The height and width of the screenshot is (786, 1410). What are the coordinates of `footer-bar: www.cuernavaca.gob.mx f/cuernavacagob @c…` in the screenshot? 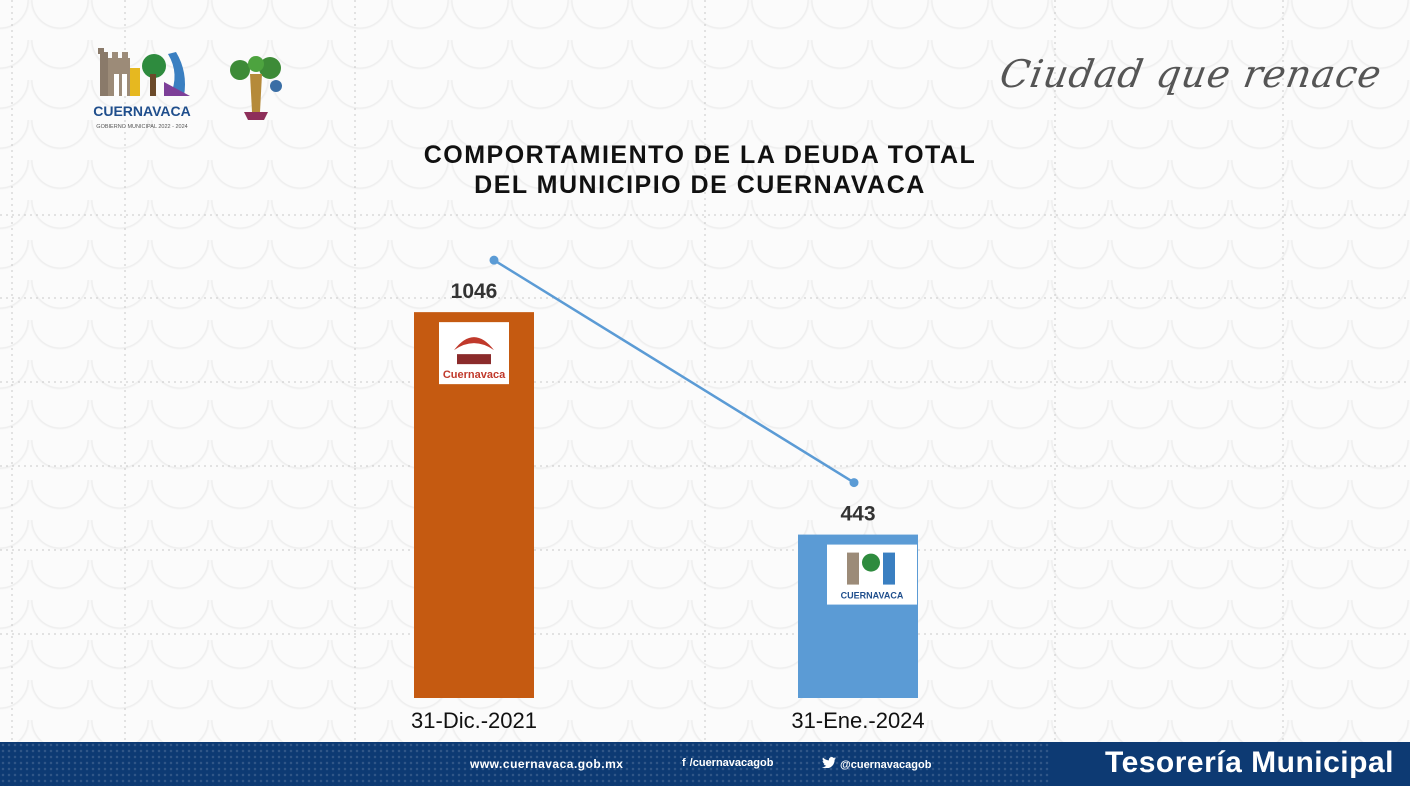 It's located at (705, 764).